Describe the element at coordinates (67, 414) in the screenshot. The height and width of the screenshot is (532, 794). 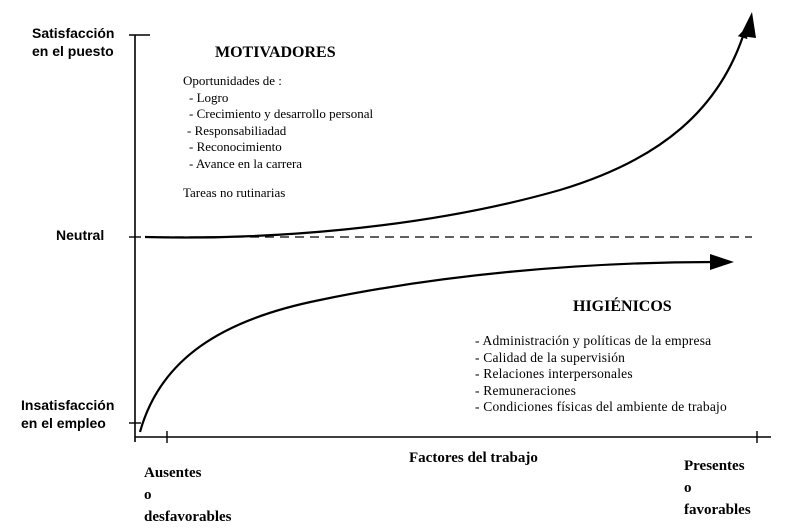
I see `y-bottom-label: Insatisfacción en el empleo` at that location.